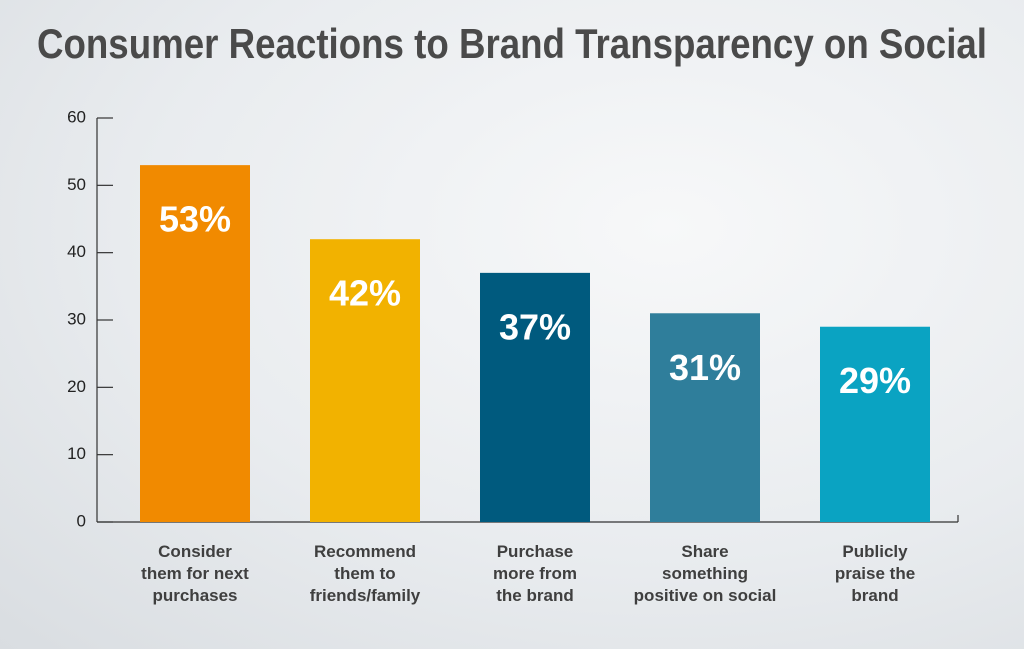 The height and width of the screenshot is (649, 1024). Describe the element at coordinates (365, 573) in the screenshot. I see `x-tick-label: Recommend them to friends/family` at that location.